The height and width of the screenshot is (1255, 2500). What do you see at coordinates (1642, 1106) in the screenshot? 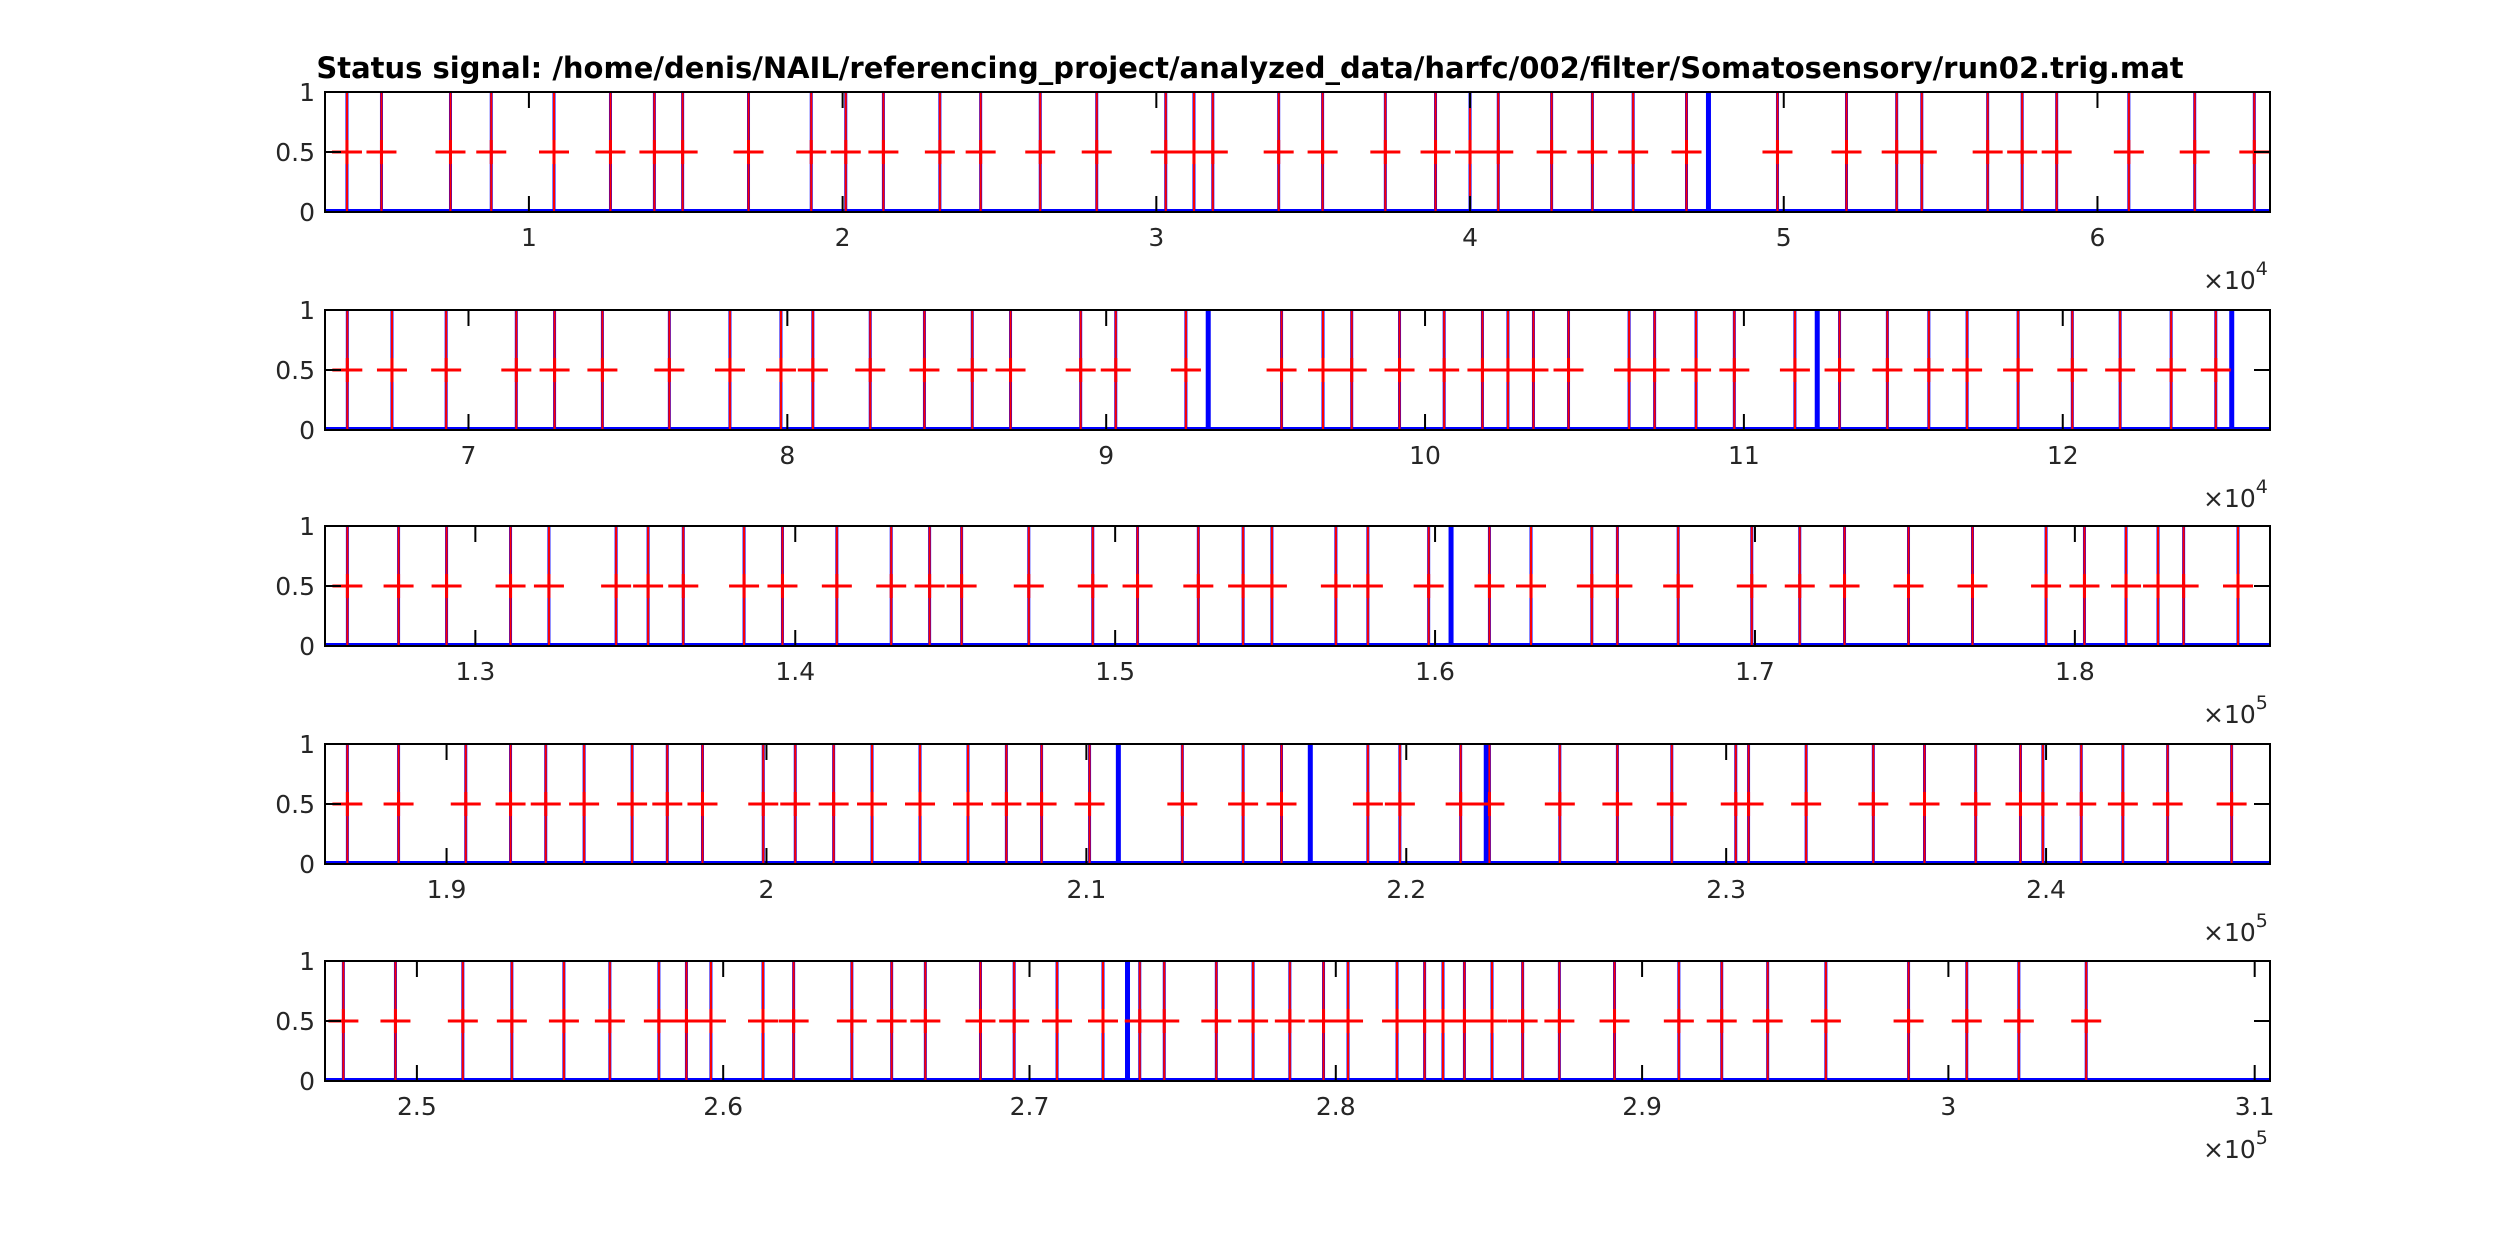
I see `x-tick-label: 2.9` at bounding box center [1642, 1106].